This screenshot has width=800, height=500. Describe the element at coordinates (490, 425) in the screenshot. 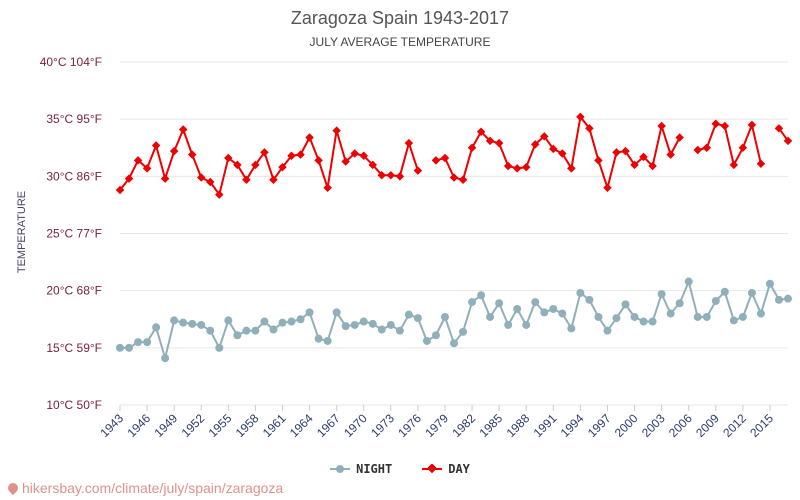

I see `x-tick-label: 1985` at that location.